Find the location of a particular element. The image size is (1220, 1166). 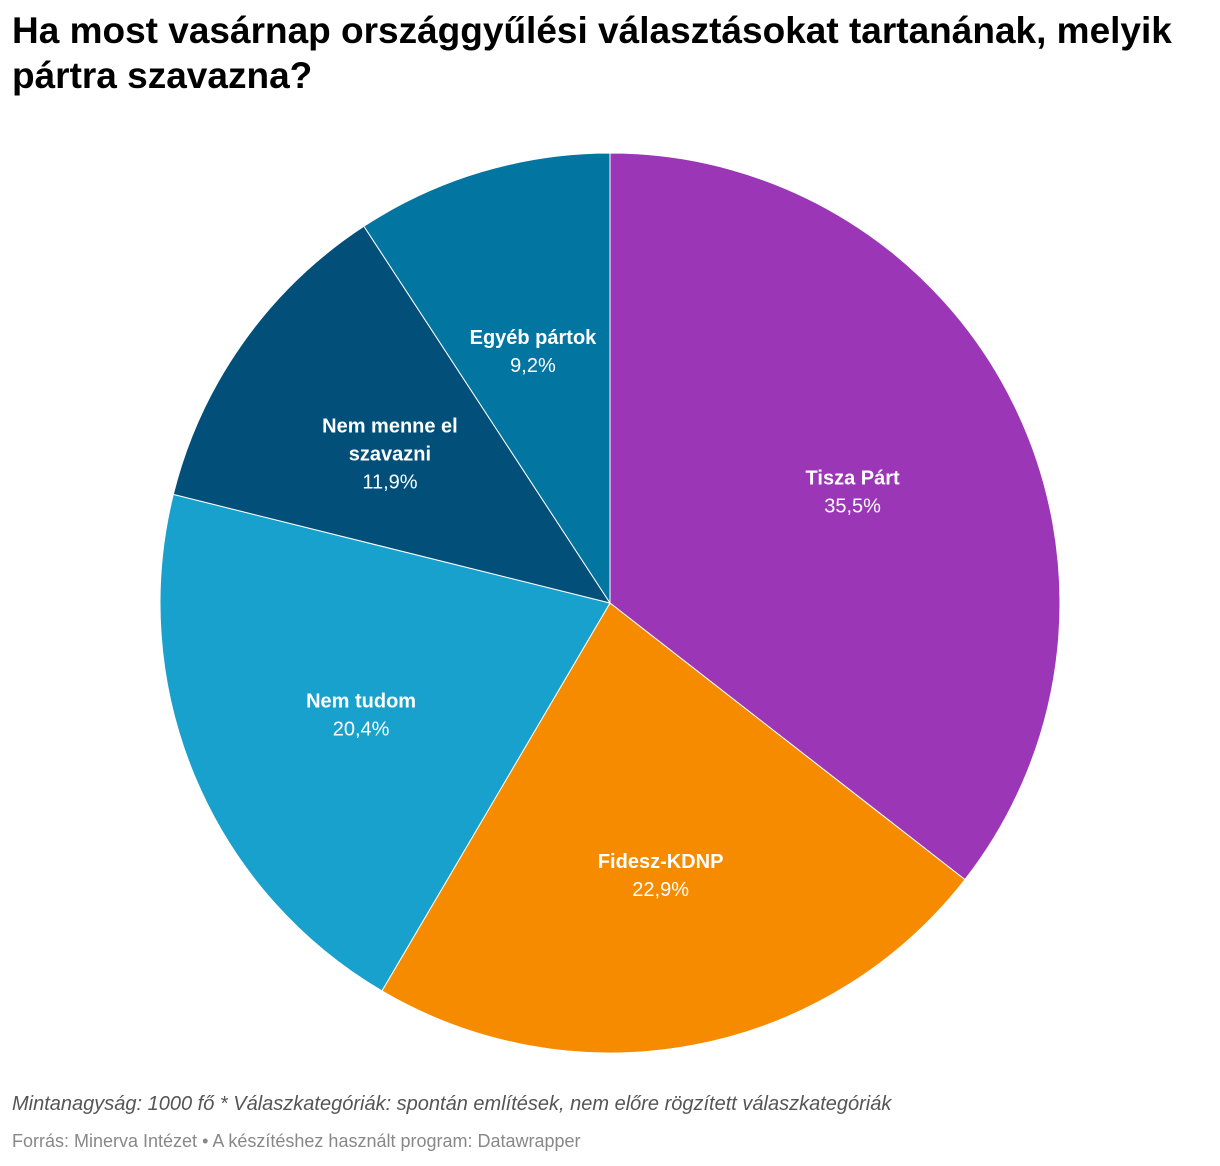

slice-label-4: Egyéb pártok 9,2% is located at coordinates (534, 352).